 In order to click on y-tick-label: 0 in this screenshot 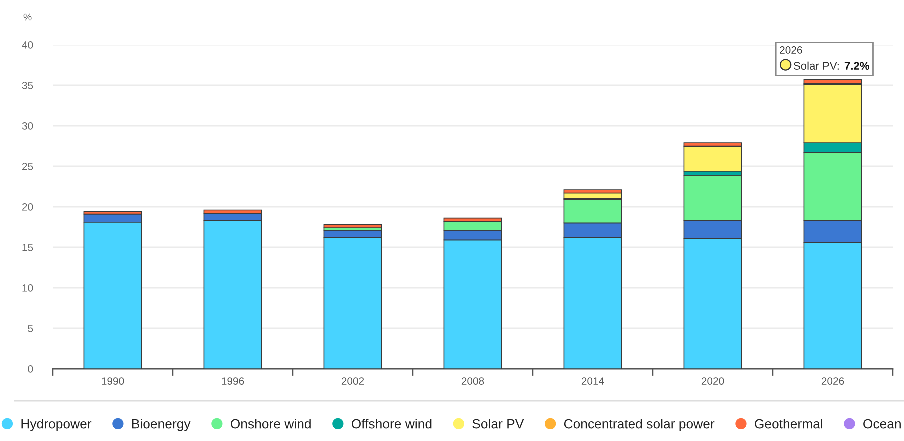, I will do `click(31, 369)`.